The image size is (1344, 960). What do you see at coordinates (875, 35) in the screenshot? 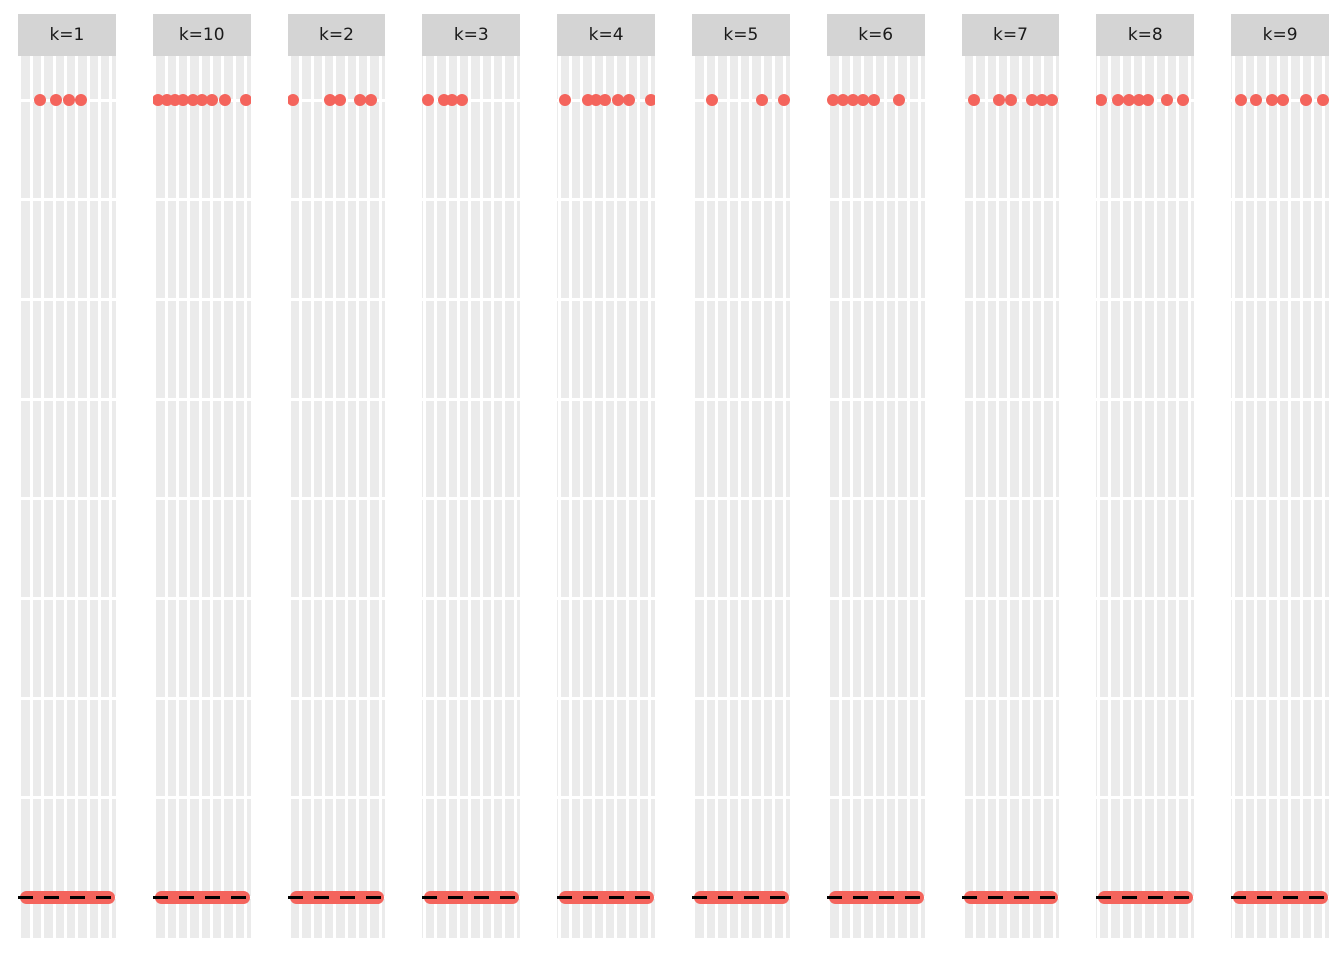
I see `facet-strip: k=6` at bounding box center [875, 35].